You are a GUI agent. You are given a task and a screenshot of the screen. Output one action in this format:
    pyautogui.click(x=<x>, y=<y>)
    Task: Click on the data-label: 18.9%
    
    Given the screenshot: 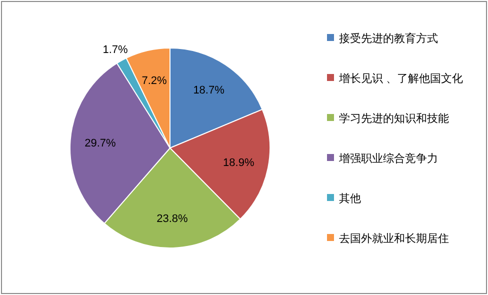 What is the action you would take?
    pyautogui.click(x=238, y=162)
    